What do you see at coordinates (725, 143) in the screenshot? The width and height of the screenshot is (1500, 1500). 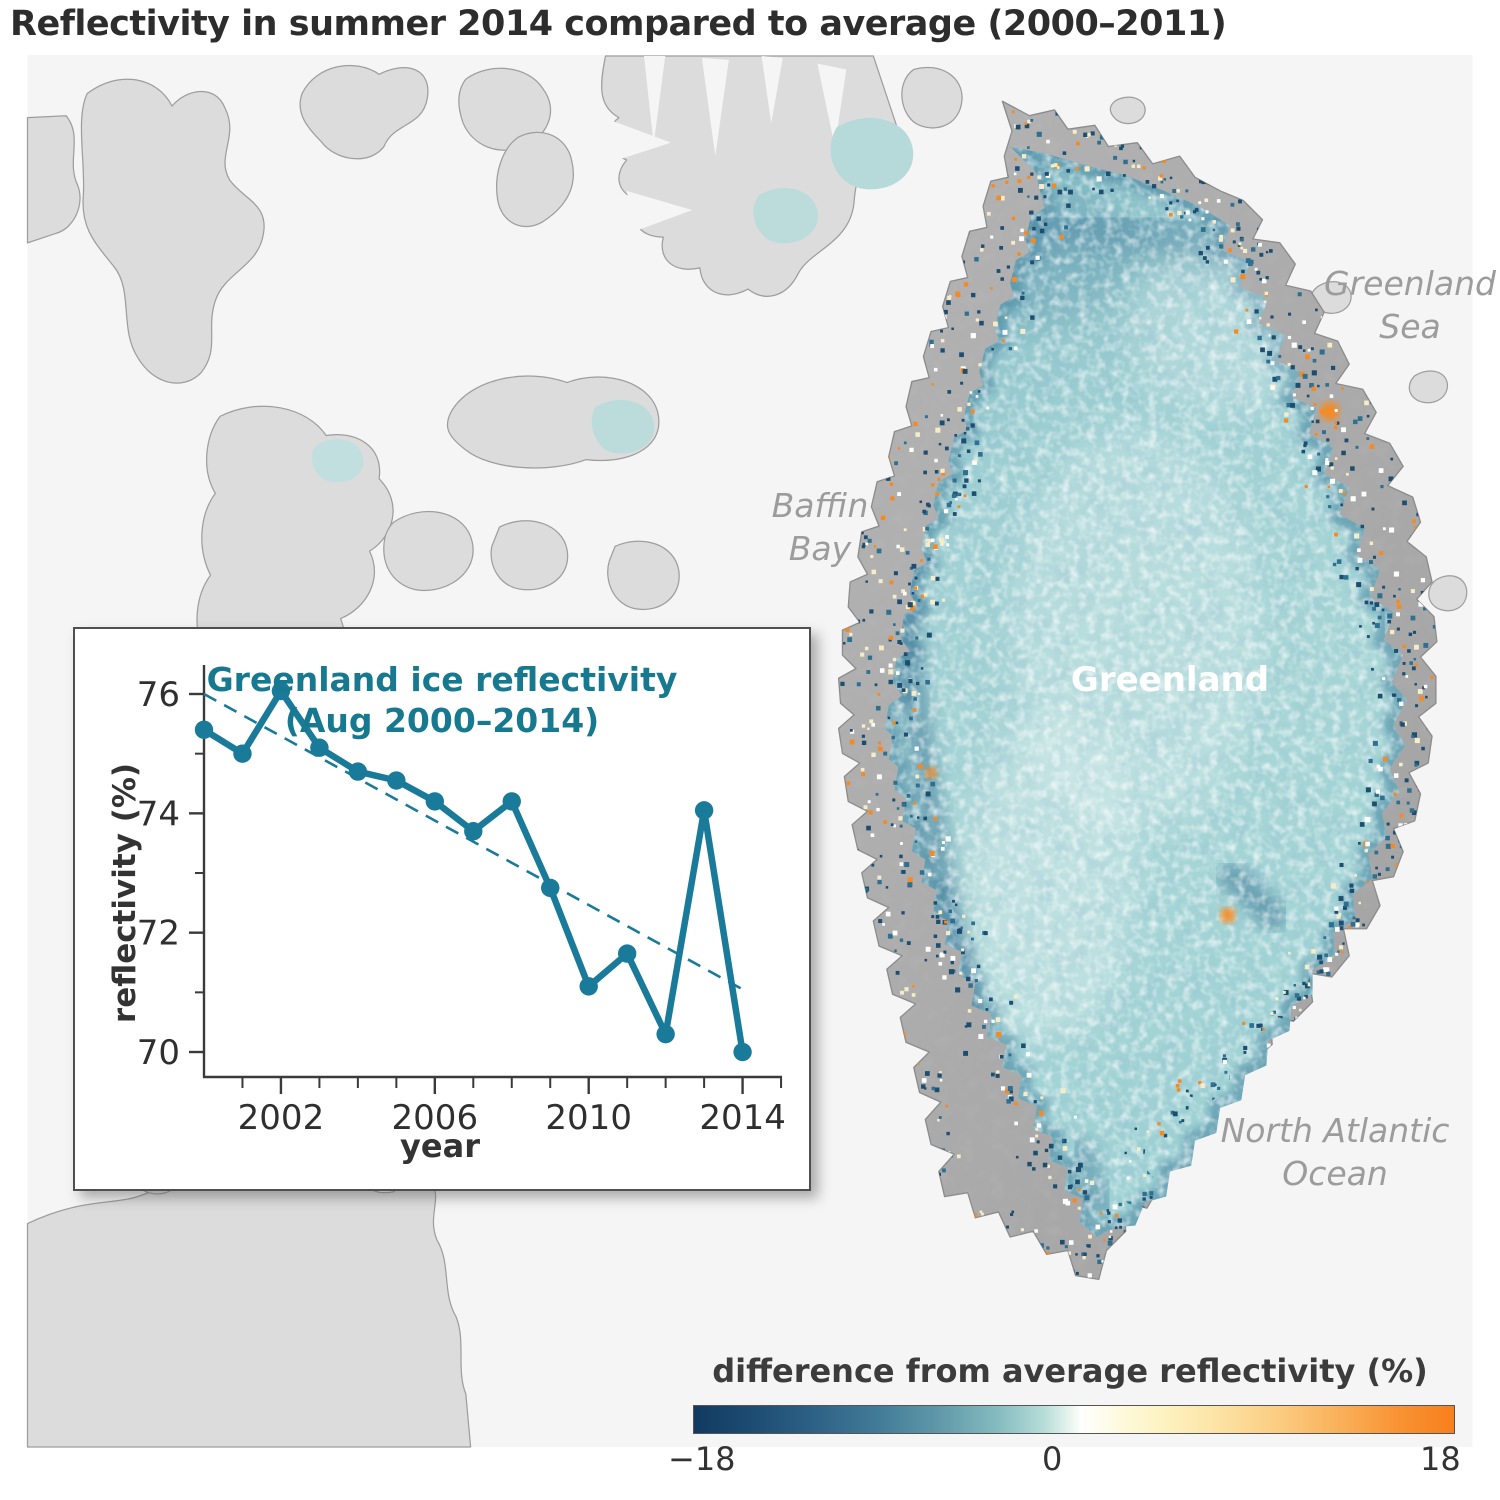 I see `fjords` at bounding box center [725, 143].